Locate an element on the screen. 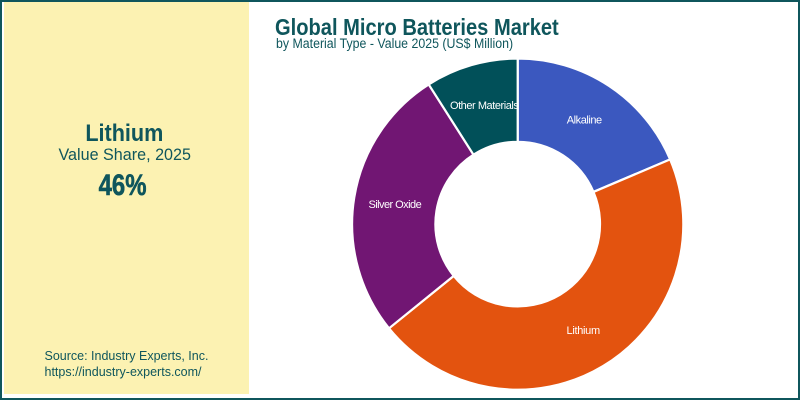 Image resolution: width=800 pixels, height=400 pixels. svg-text: Silver Oxide is located at coordinates (394, 205).